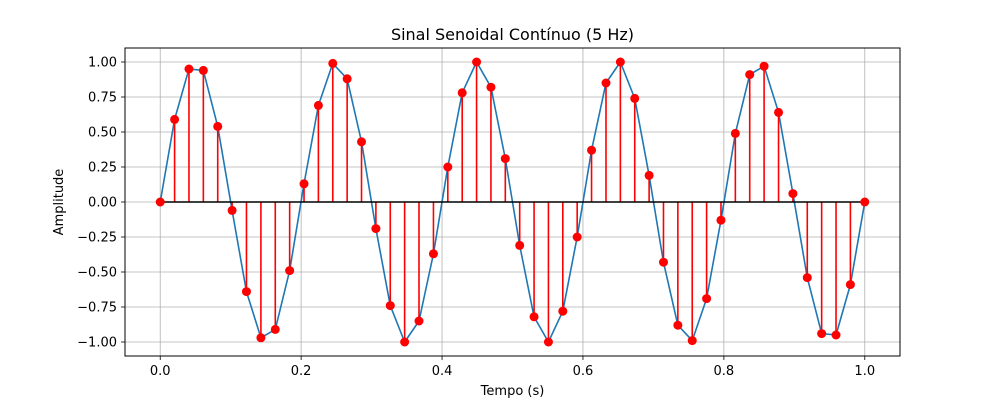 The height and width of the screenshot is (404, 1000). Describe the element at coordinates (59, 202) in the screenshot. I see `y-axis-label: Amplitude` at that location.